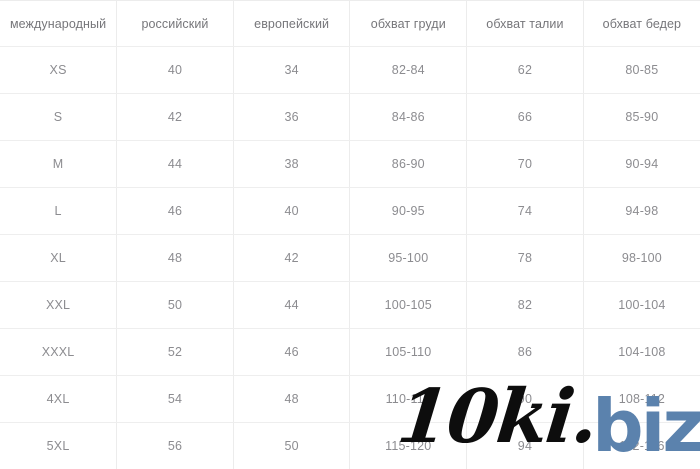 This screenshot has width=700, height=469. Describe the element at coordinates (59, 399) in the screenshot. I see `cell-international: 4XL` at that location.